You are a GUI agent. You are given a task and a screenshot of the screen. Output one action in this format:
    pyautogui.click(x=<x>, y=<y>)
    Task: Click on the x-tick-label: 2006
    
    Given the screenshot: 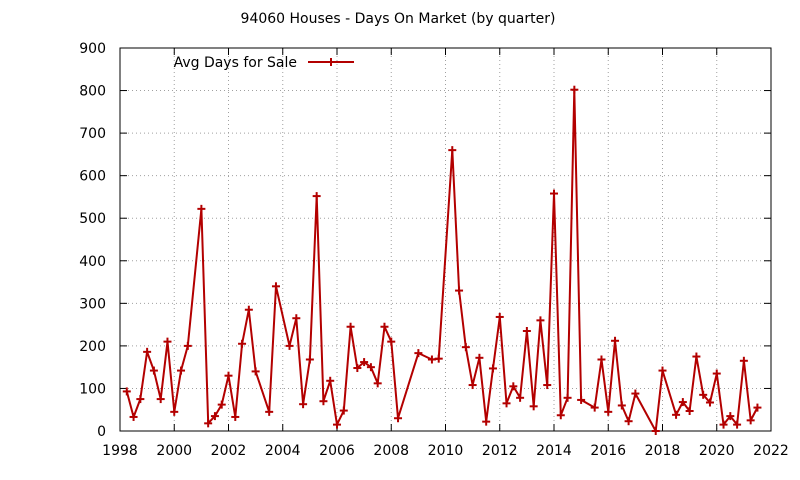 What is the action you would take?
    pyautogui.click(x=337, y=451)
    